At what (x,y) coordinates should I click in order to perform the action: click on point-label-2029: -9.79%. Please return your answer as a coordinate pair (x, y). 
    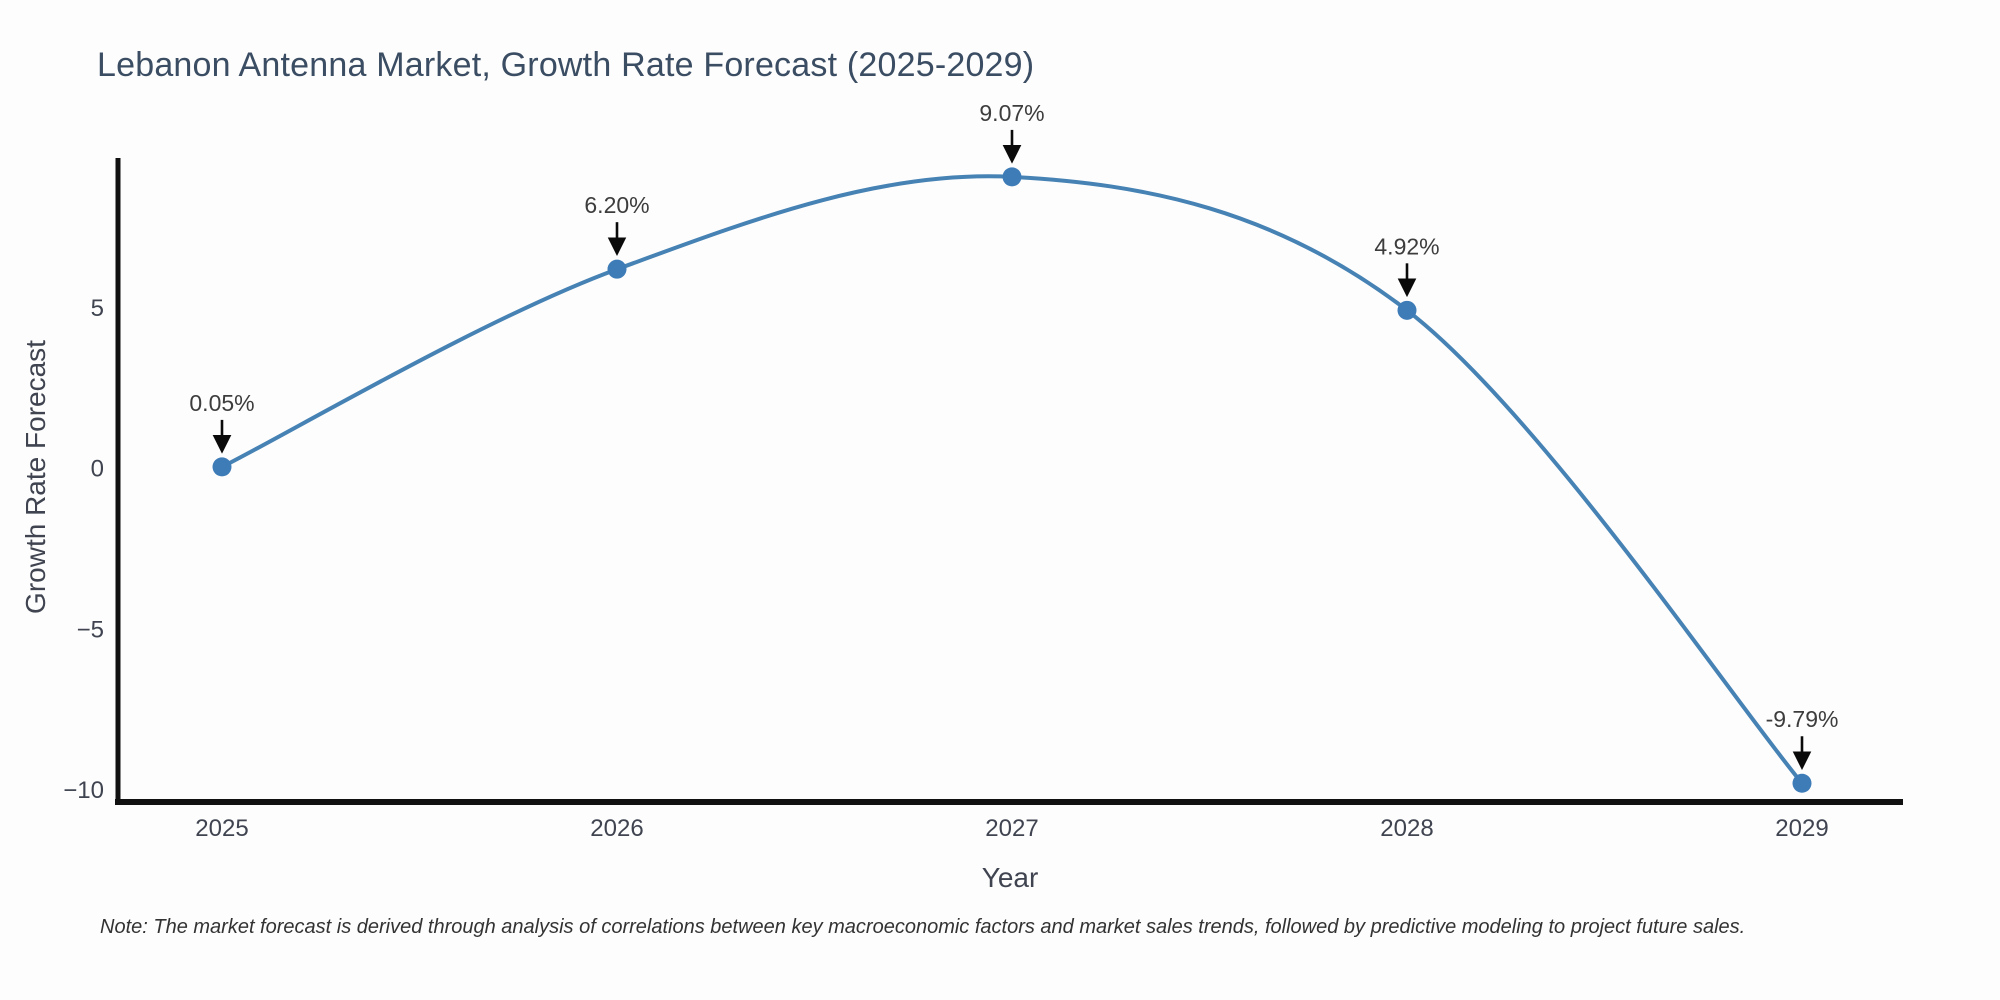
    Looking at the image, I should click on (1802, 719).